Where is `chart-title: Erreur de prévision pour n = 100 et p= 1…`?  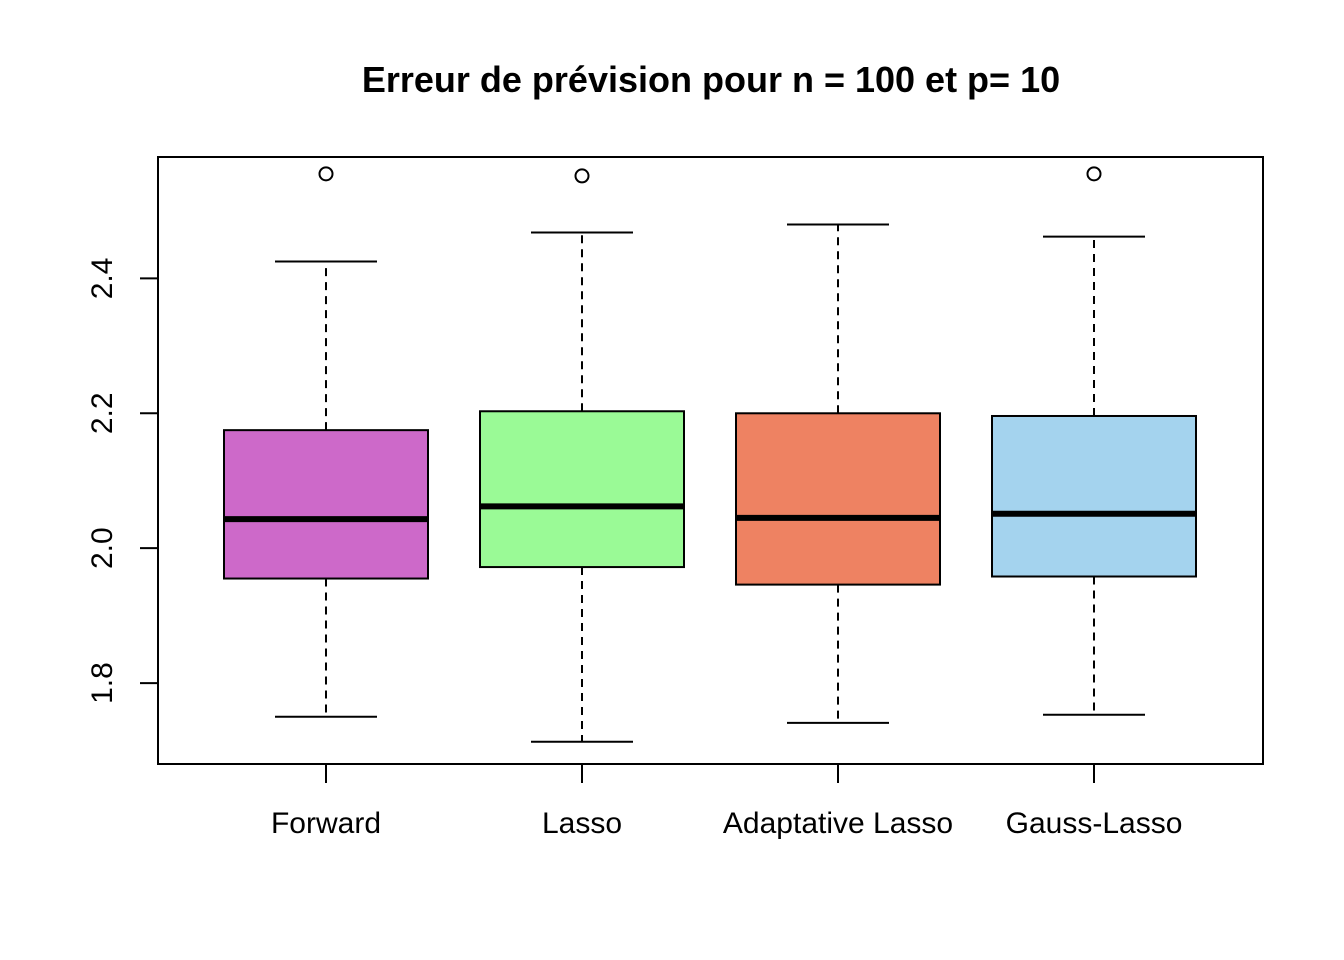 chart-title: Erreur de prévision pour n = 100 et p= 1… is located at coordinates (711, 79).